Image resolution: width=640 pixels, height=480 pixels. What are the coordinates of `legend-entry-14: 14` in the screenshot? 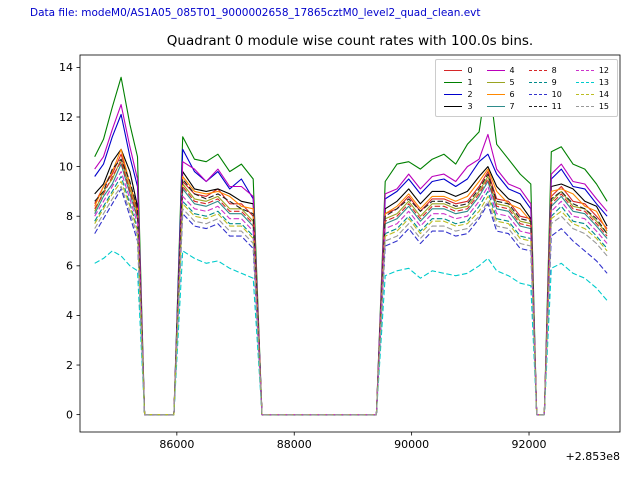 It's located at (592, 94).